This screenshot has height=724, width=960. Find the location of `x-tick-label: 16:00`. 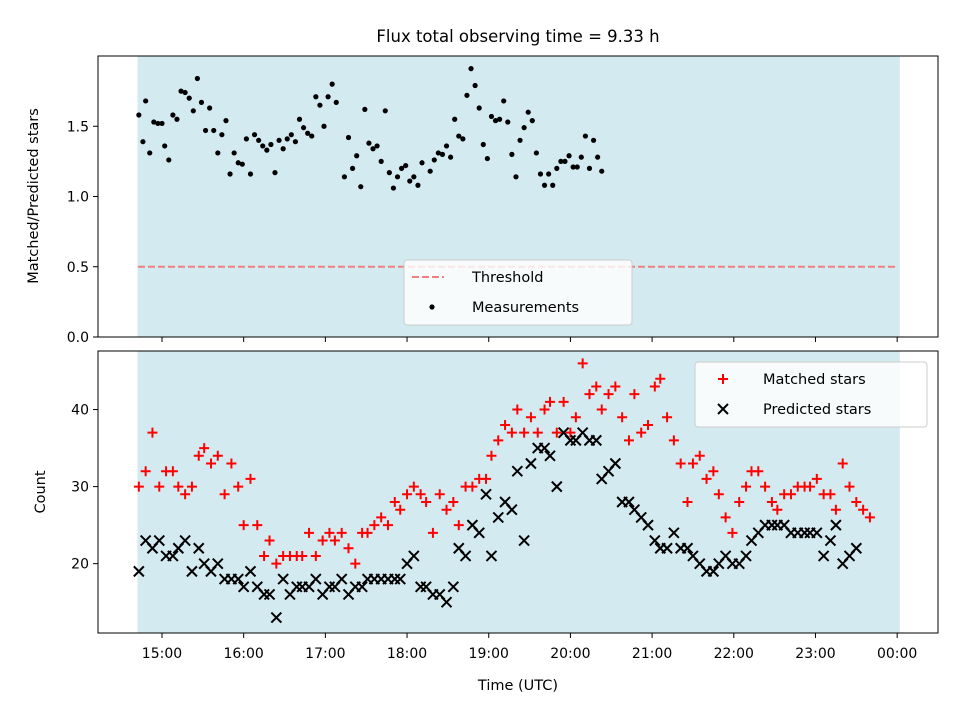

x-tick-label: 16:00 is located at coordinates (243, 654).